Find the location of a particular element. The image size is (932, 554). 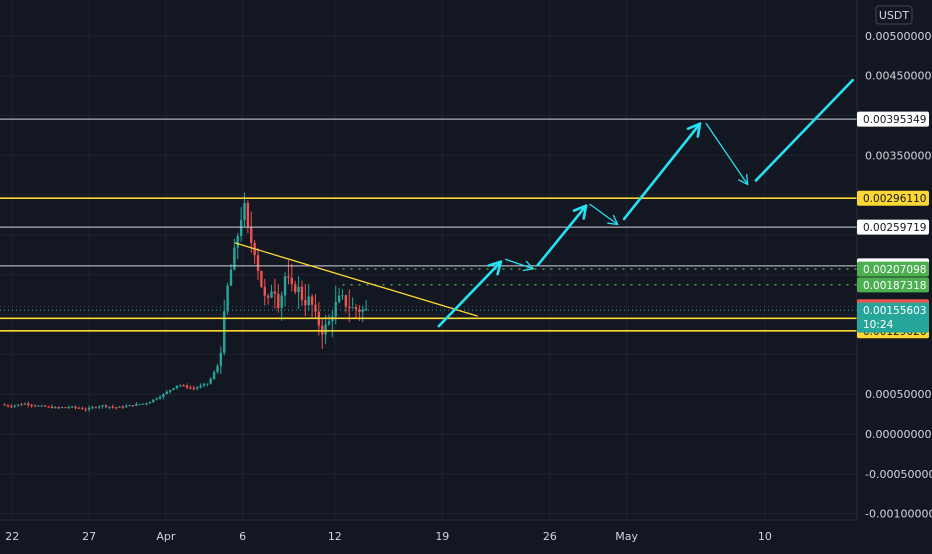

time-tick-label: 22 is located at coordinates (12, 536).